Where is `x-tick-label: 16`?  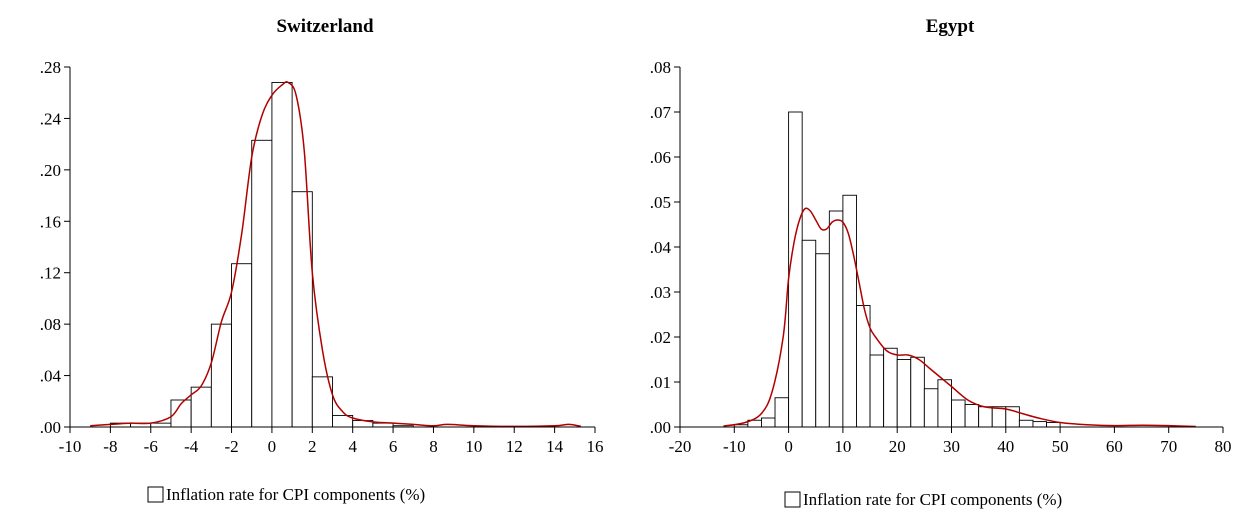
x-tick-label: 16 is located at coordinates (595, 446).